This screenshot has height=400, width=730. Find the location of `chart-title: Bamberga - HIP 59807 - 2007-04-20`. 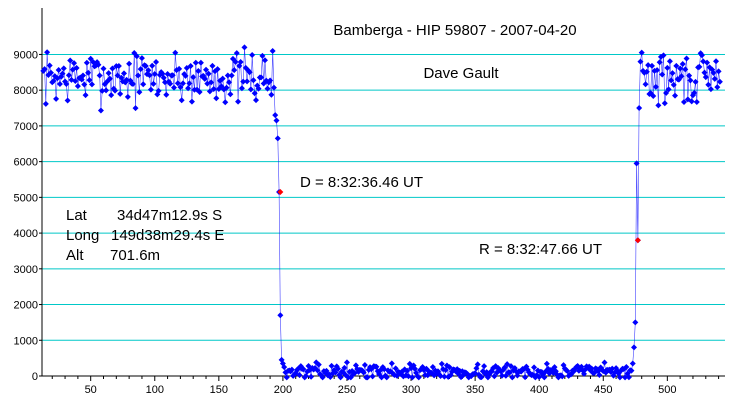

chart-title: Bamberga - HIP 59807 - 2007-04-20 is located at coordinates (454, 30).